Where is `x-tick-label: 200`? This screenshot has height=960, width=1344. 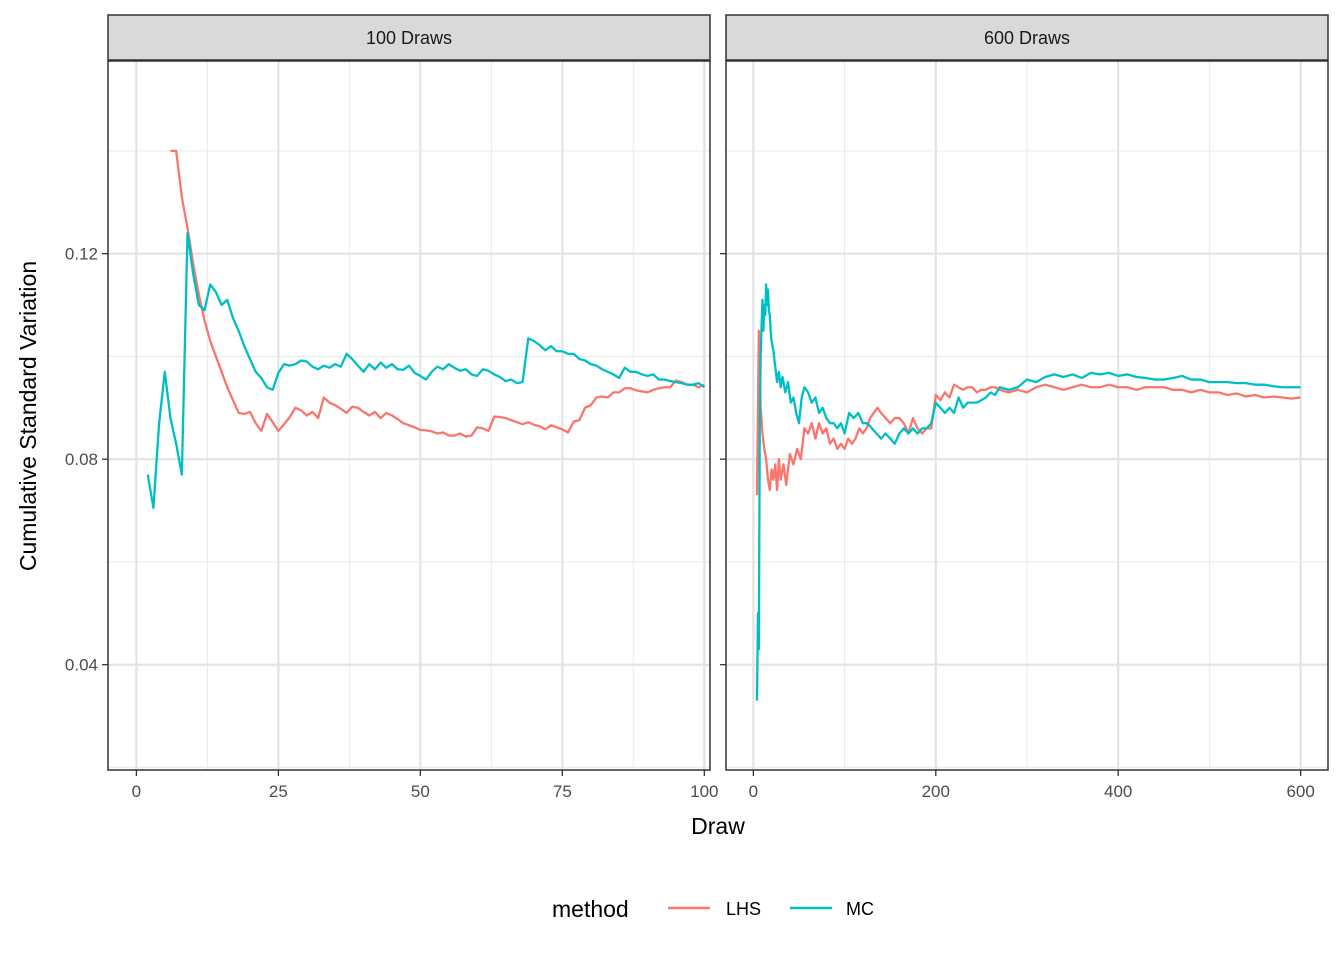 x-tick-label: 200 is located at coordinates (936, 791).